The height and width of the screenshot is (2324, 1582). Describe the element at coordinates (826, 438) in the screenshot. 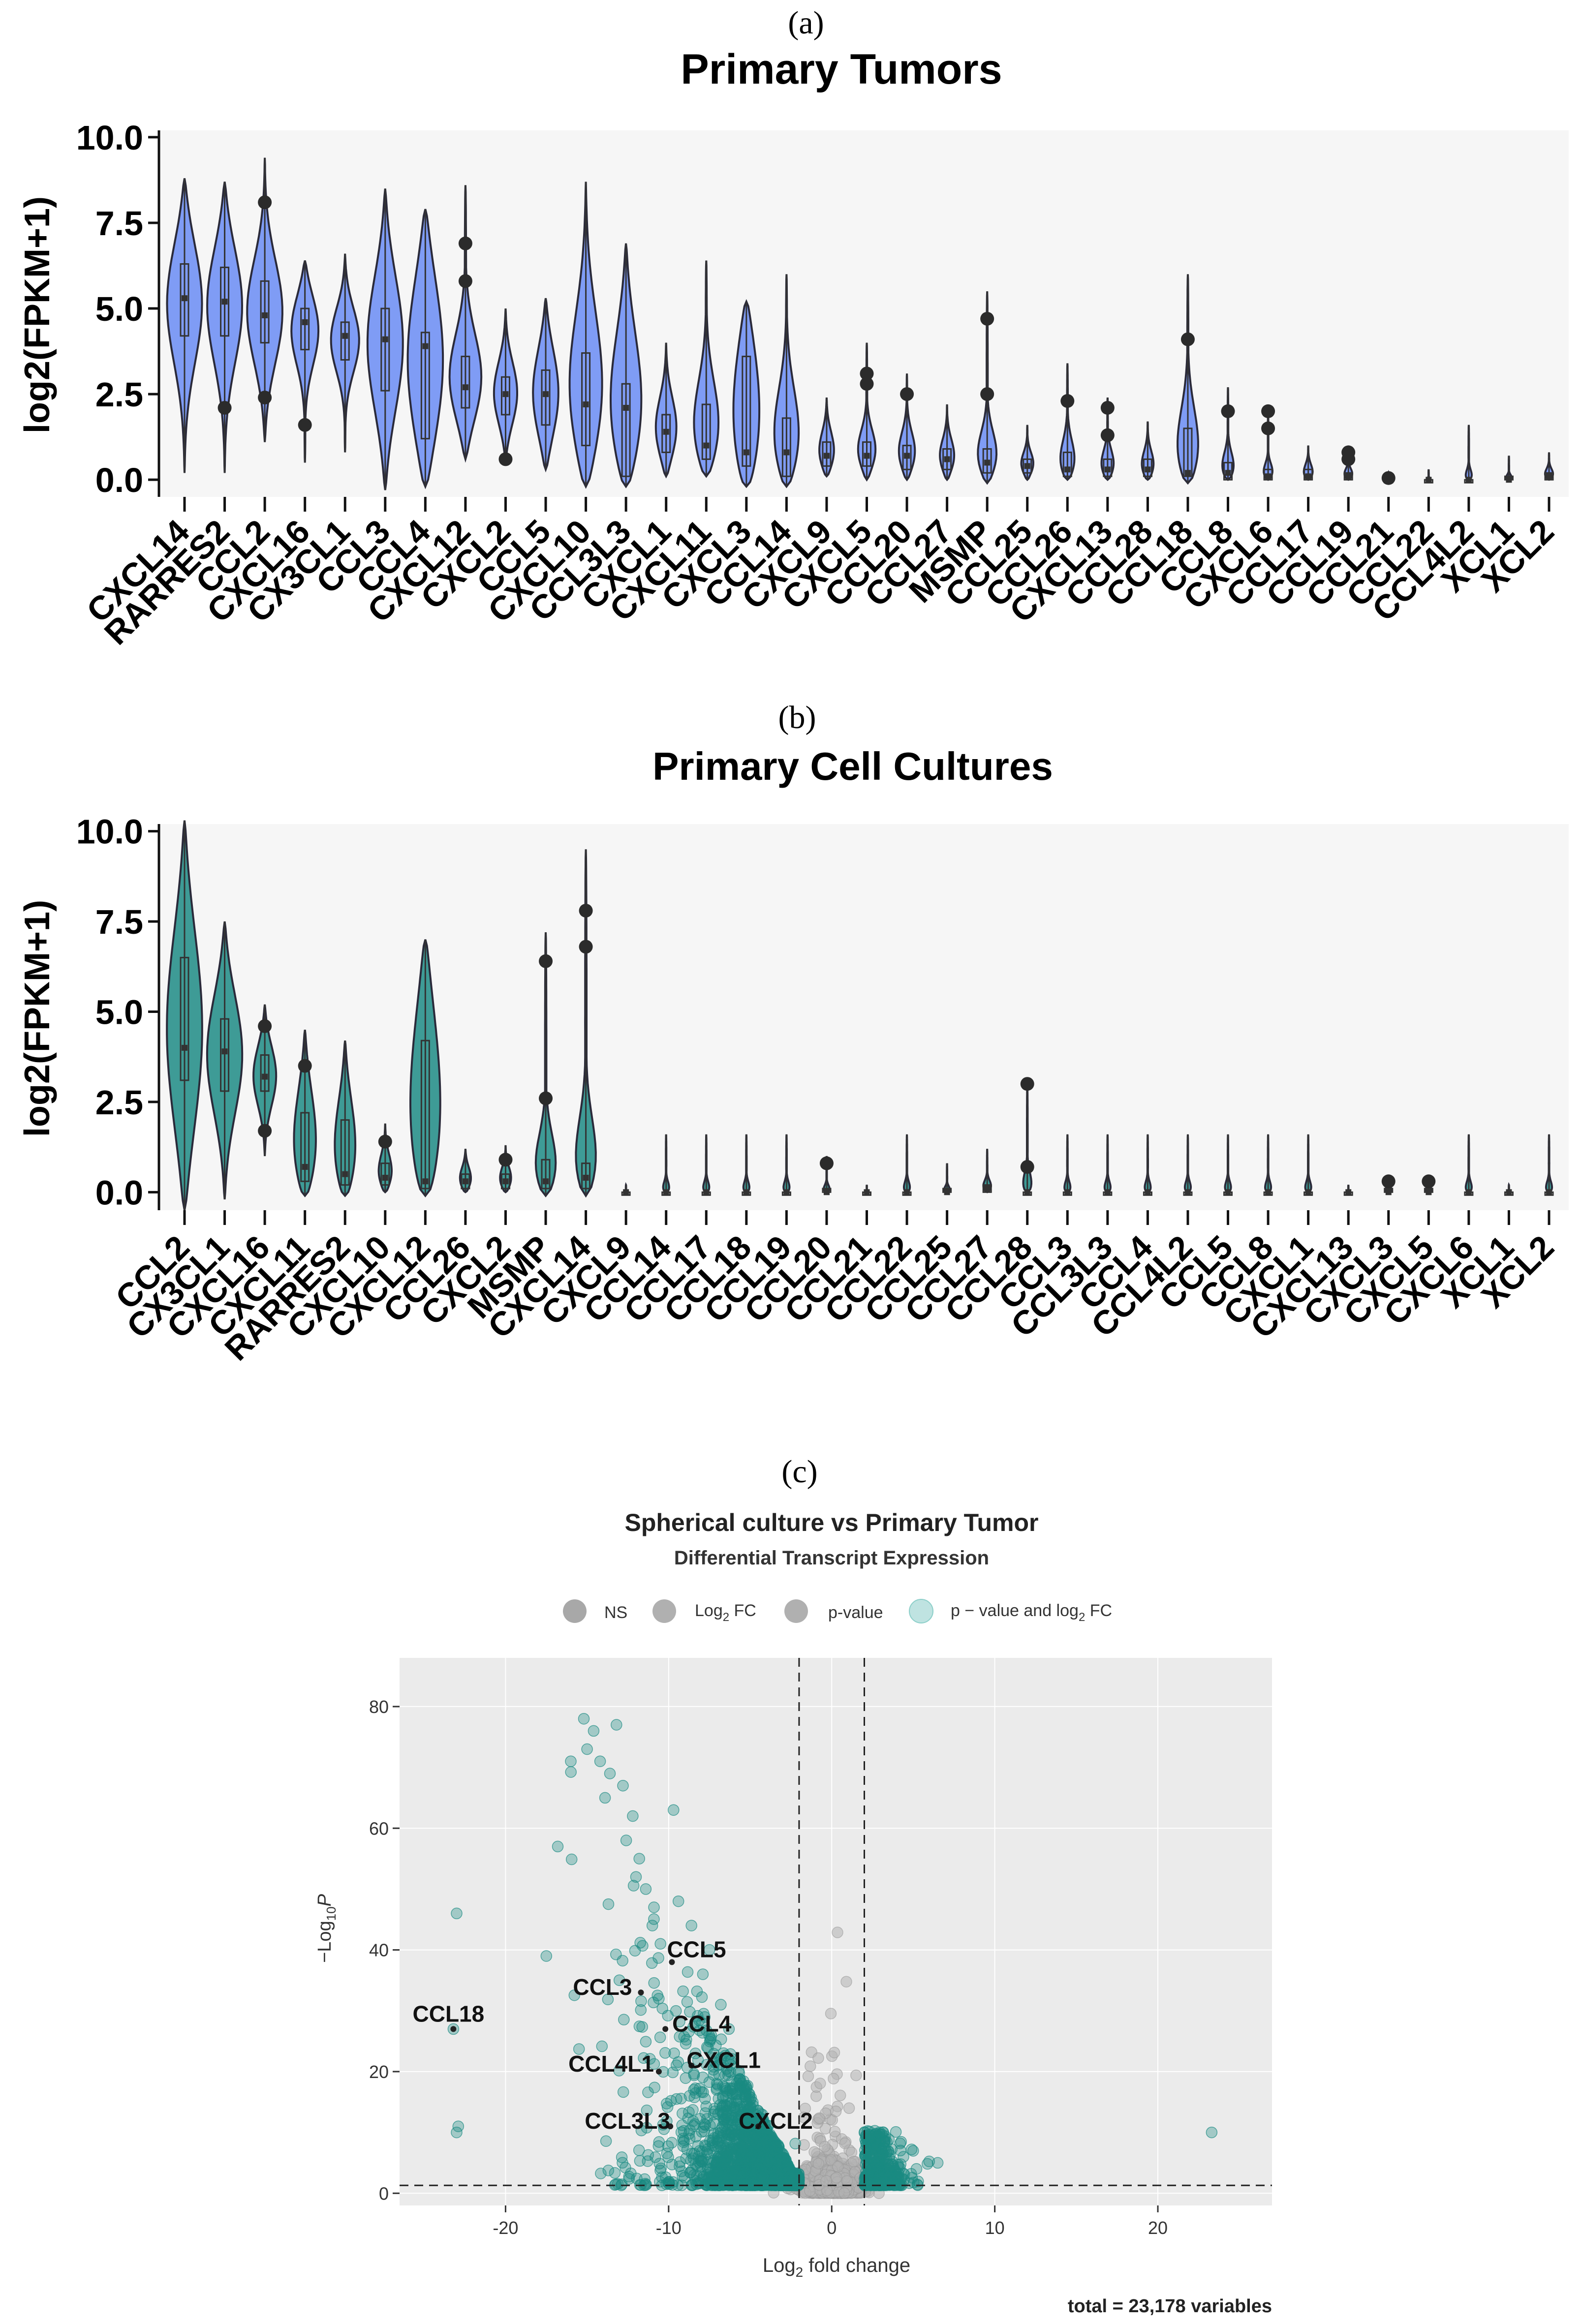

I see `violin-cxcl9` at that location.